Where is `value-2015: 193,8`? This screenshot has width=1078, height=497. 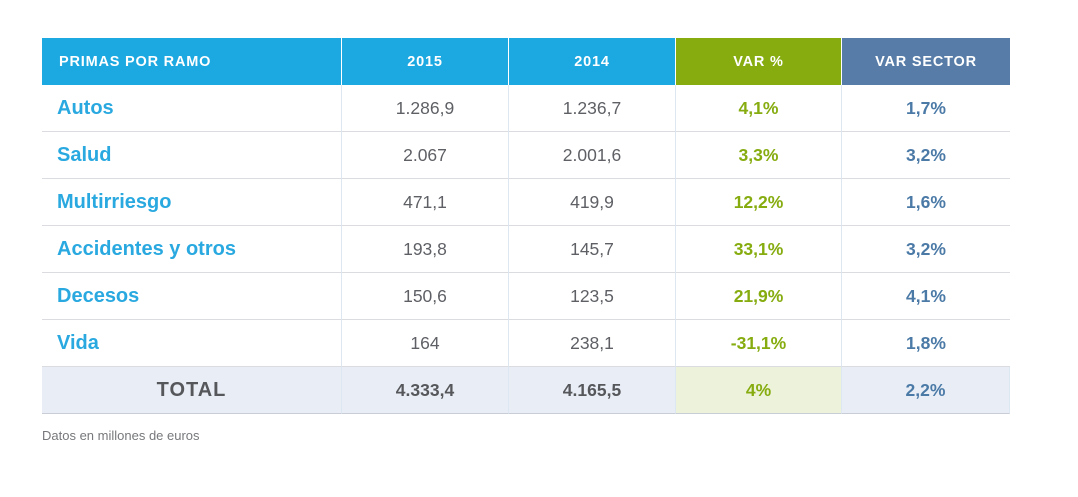
value-2015: 193,8 is located at coordinates (425, 249).